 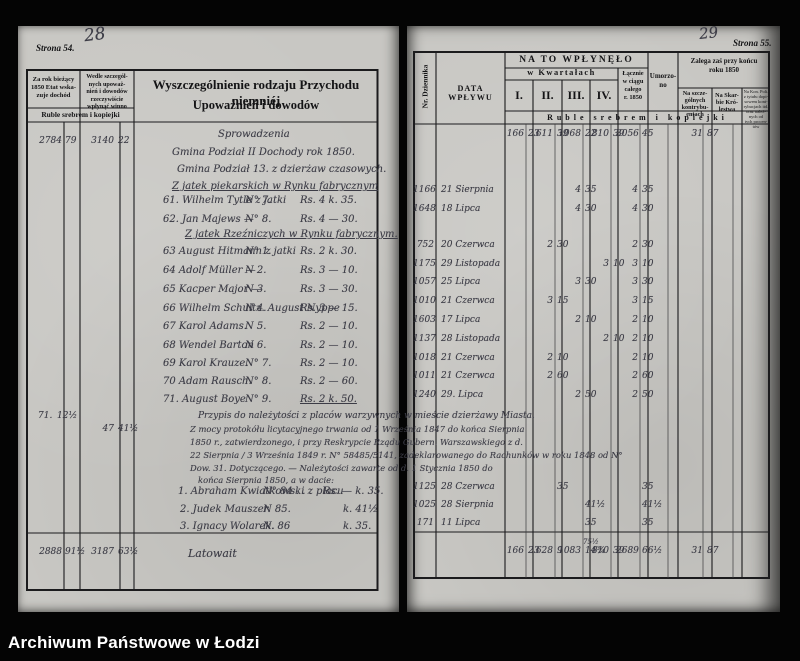 What do you see at coordinates (400, 347) in the screenshot?
I see `ledger-entry: 68 Wendel Barton N 6. Rs. 2 — 10.` at bounding box center [400, 347].